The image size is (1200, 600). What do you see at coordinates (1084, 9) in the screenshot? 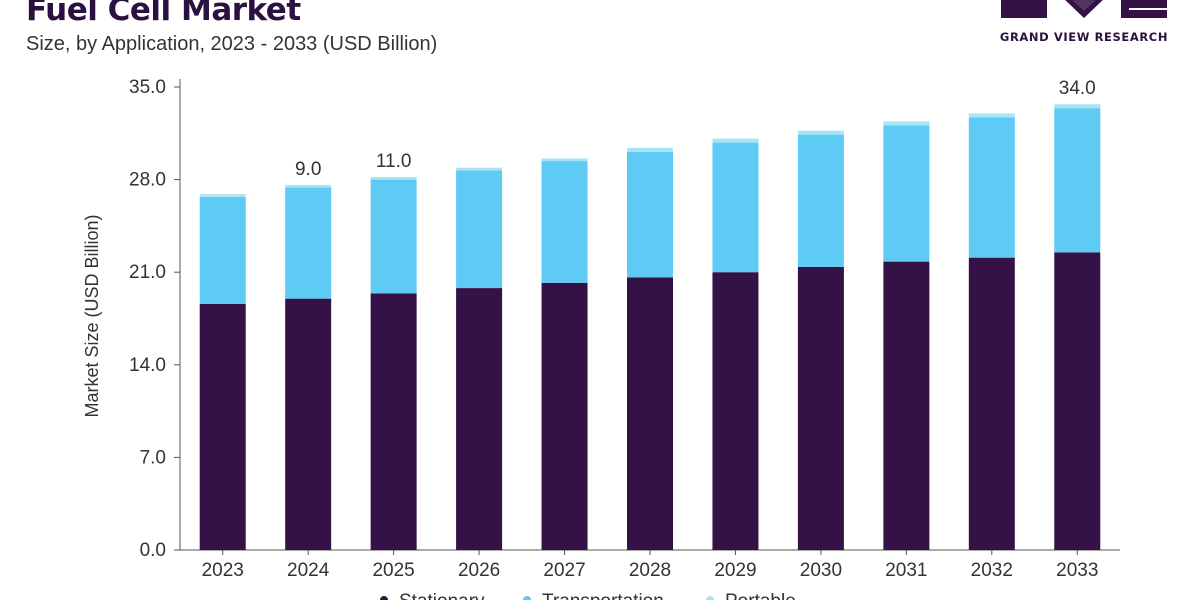
I see `brand-logo-mark` at bounding box center [1084, 9].